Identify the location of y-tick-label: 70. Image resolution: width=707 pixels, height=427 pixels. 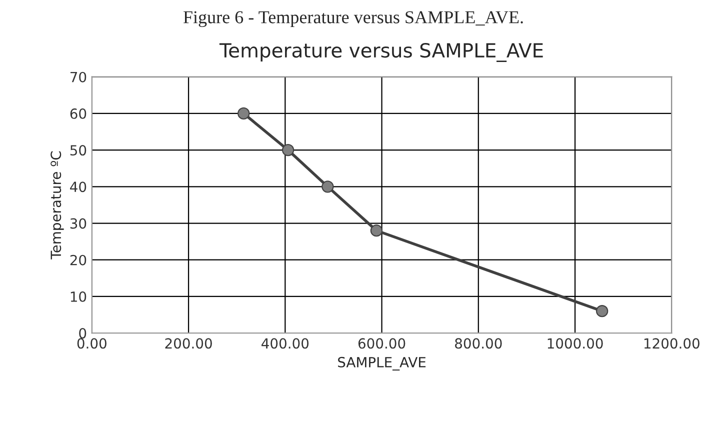
(78, 77).